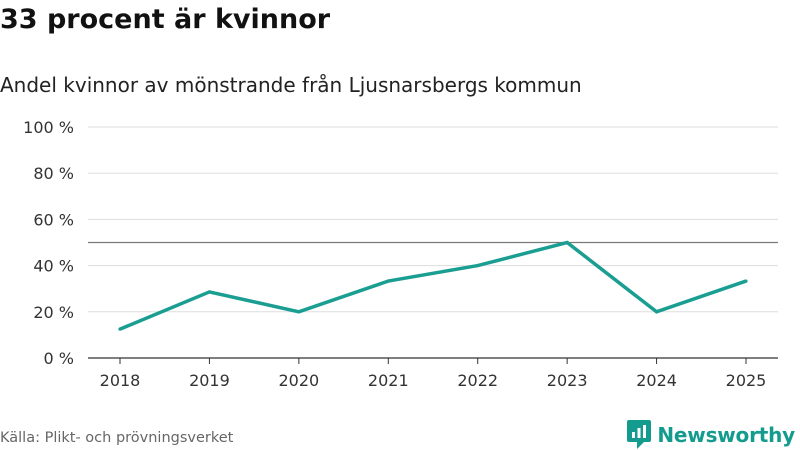  I want to click on x-tick-label: 2022, so click(477, 380).